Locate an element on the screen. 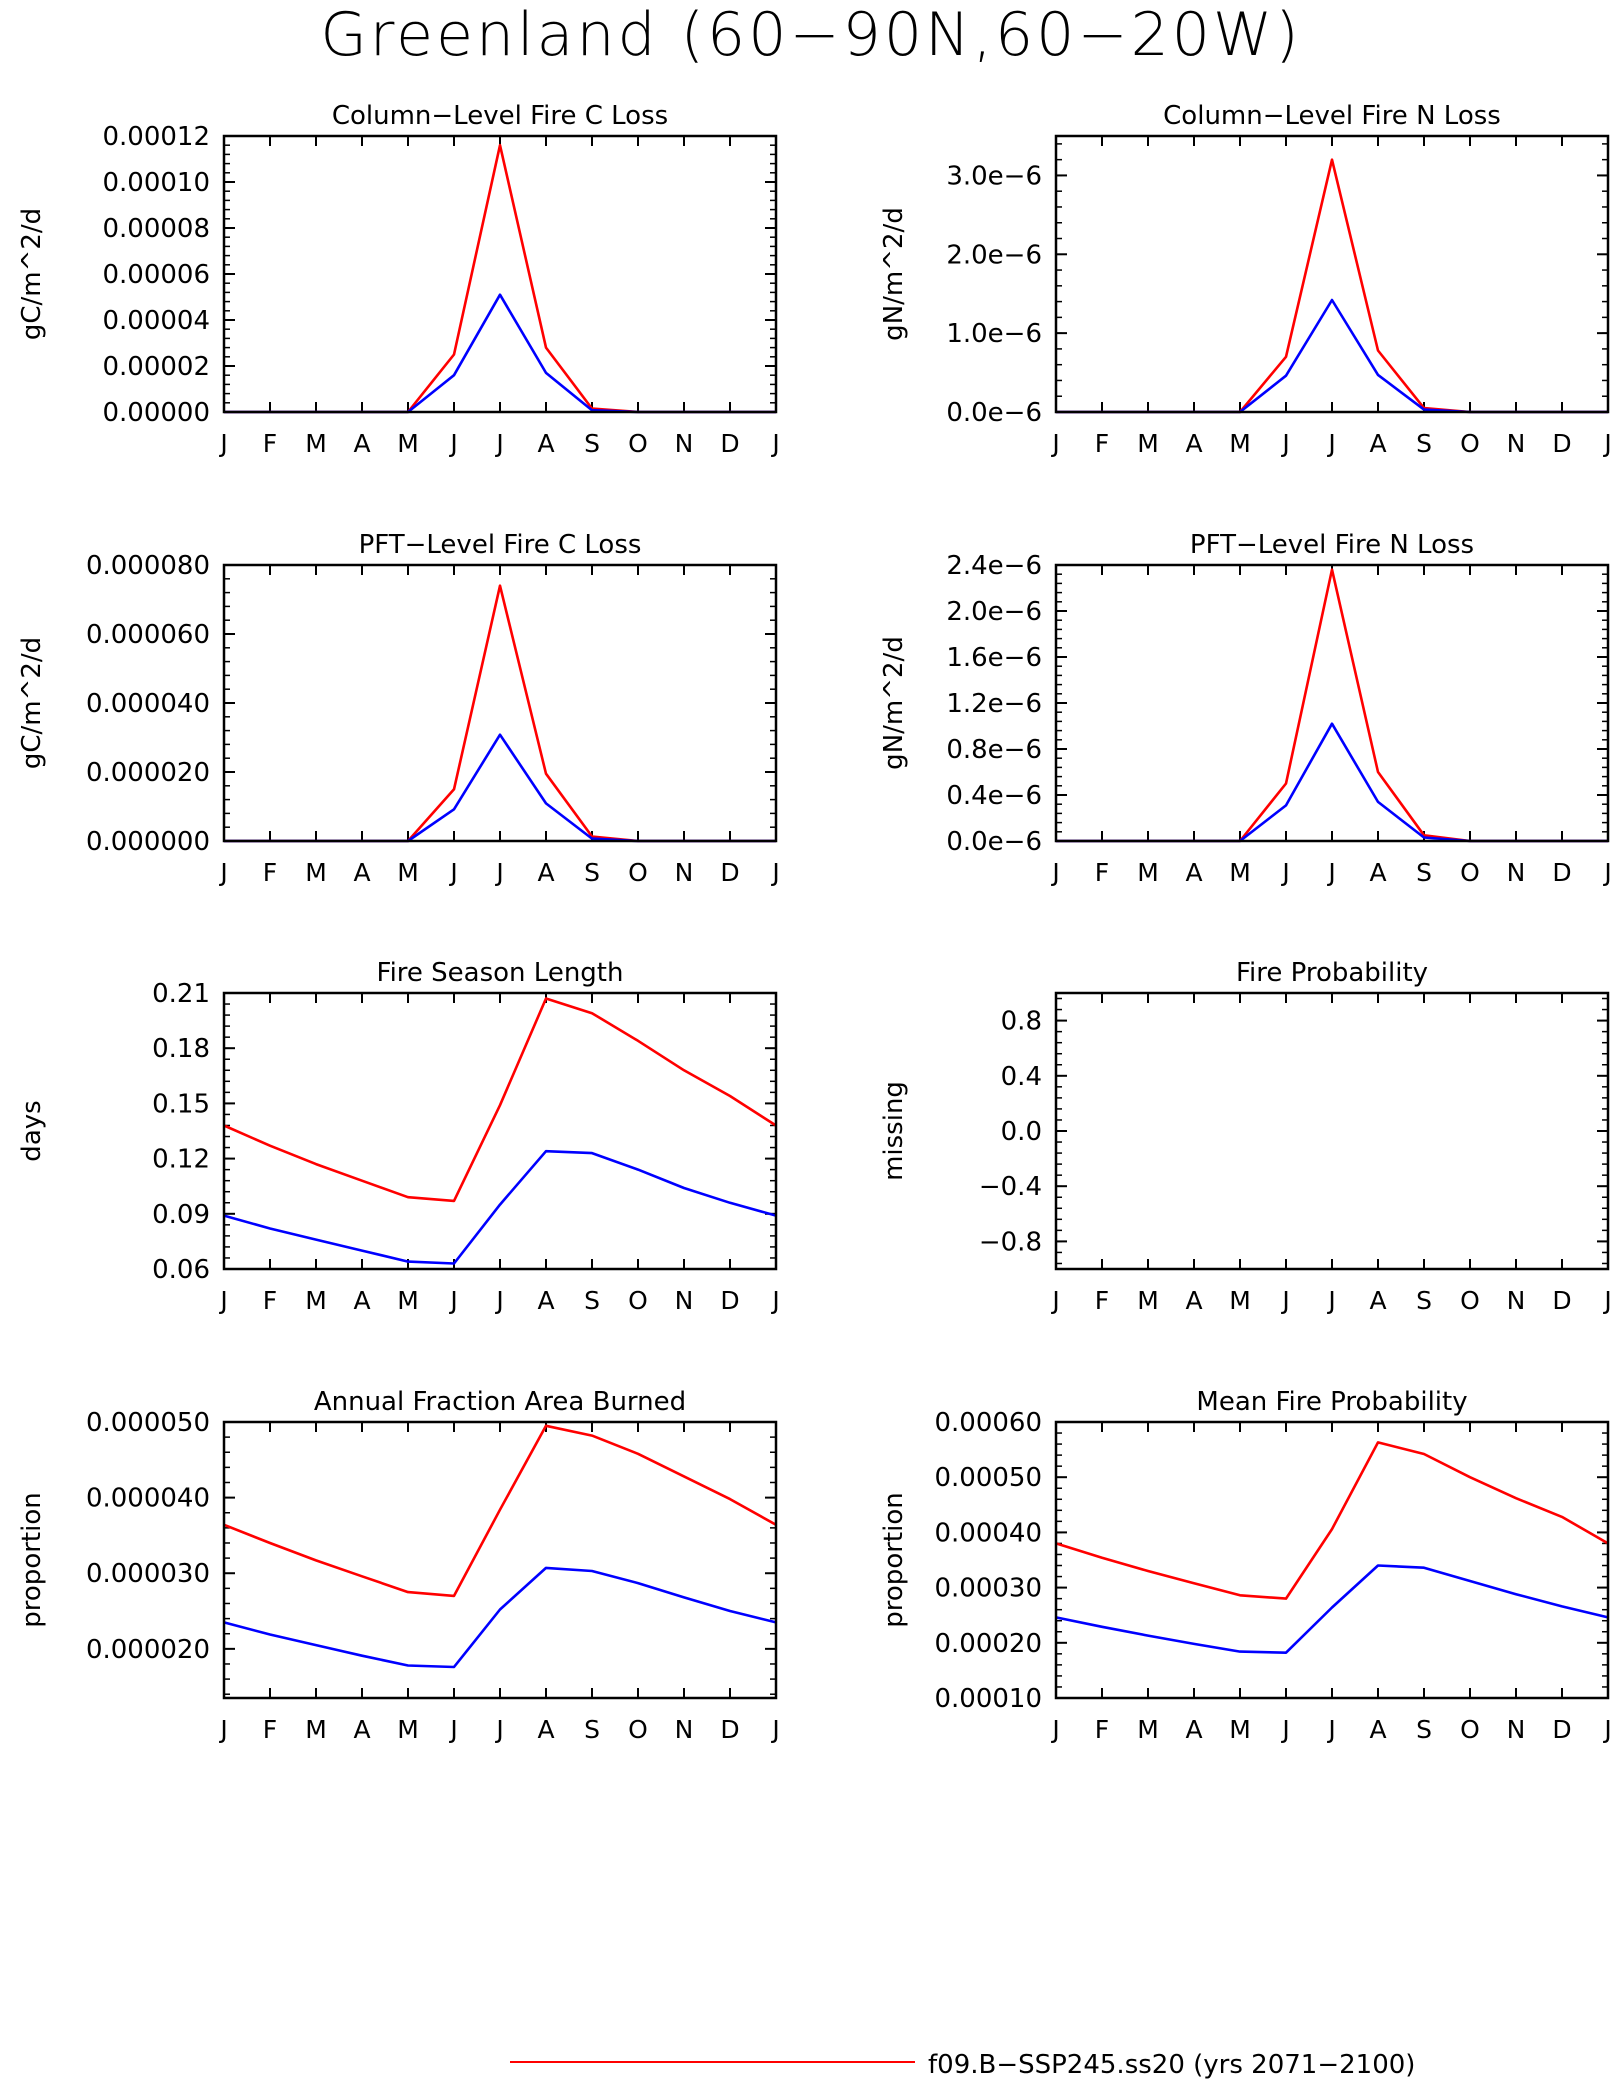  y-axis-label: days is located at coordinates (32, 1130).